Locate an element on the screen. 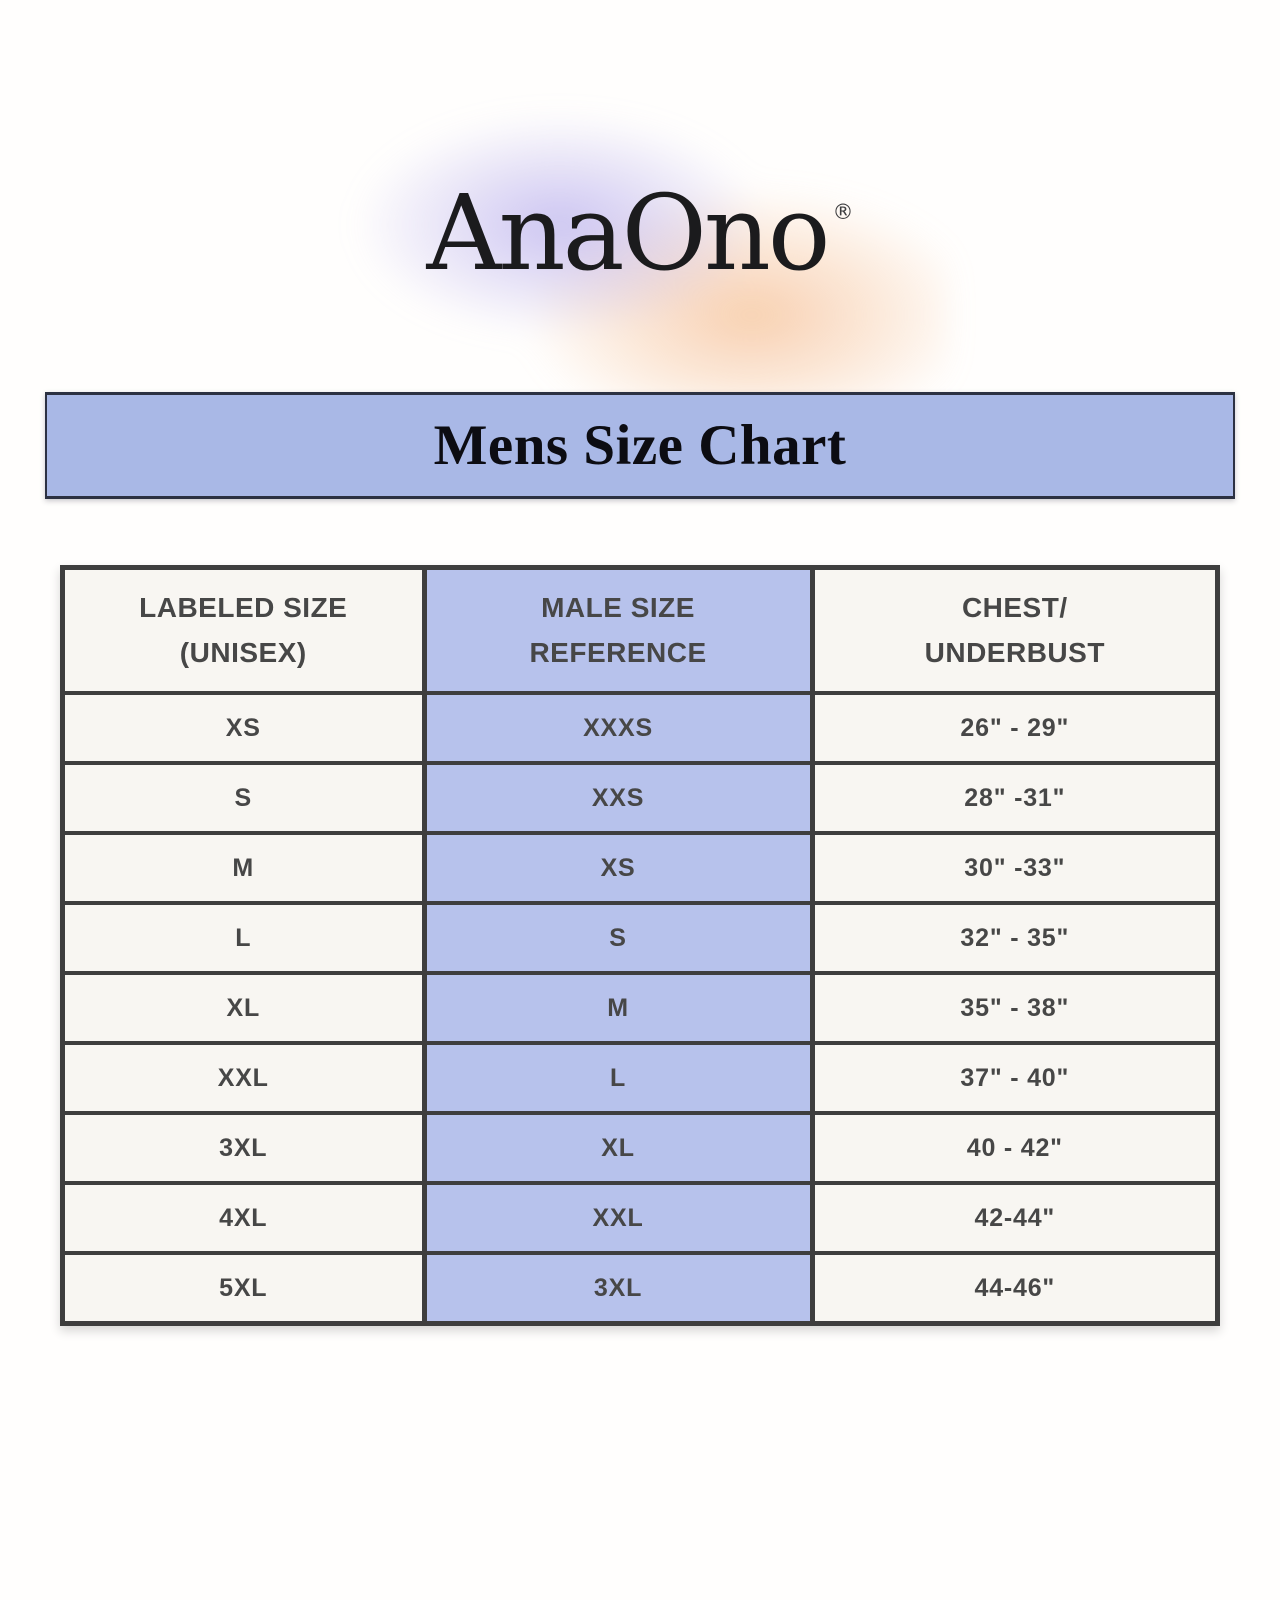 This screenshot has width=1280, height=1600. page-title: Mens Size Chart is located at coordinates (640, 445).